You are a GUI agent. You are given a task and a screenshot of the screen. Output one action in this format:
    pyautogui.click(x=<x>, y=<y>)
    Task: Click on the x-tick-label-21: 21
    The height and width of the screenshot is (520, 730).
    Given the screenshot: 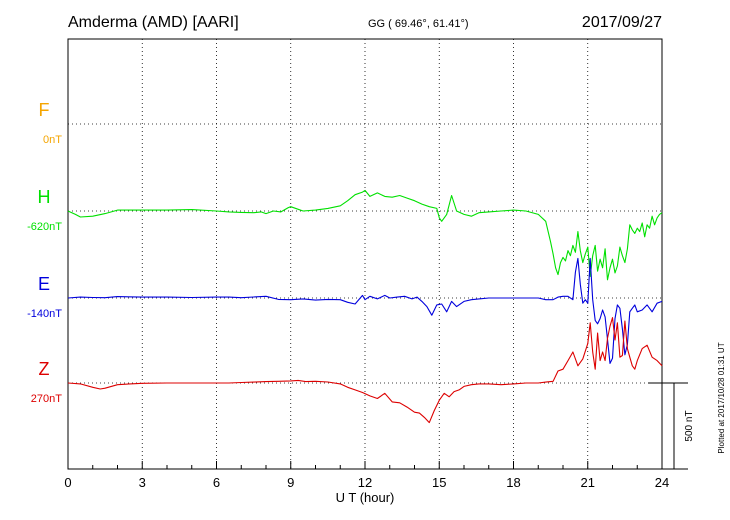 What is the action you would take?
    pyautogui.click(x=588, y=482)
    